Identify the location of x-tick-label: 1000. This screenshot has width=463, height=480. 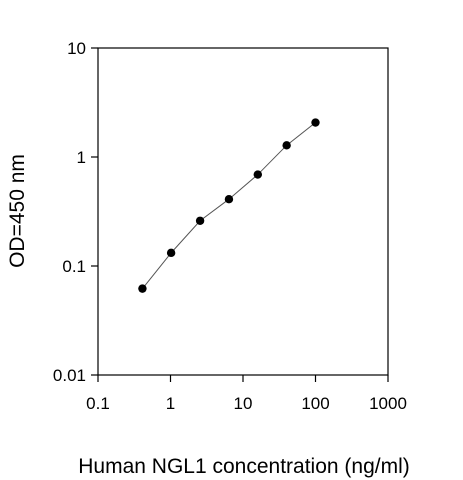
(388, 403).